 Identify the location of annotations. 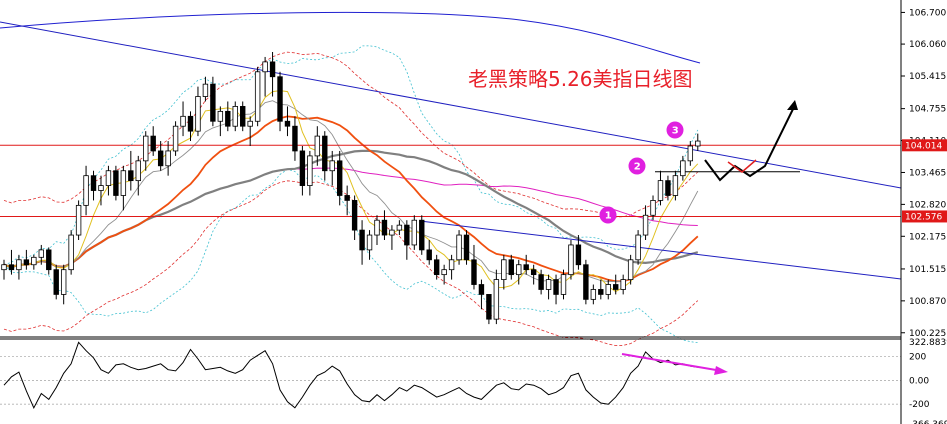
(751, 141).